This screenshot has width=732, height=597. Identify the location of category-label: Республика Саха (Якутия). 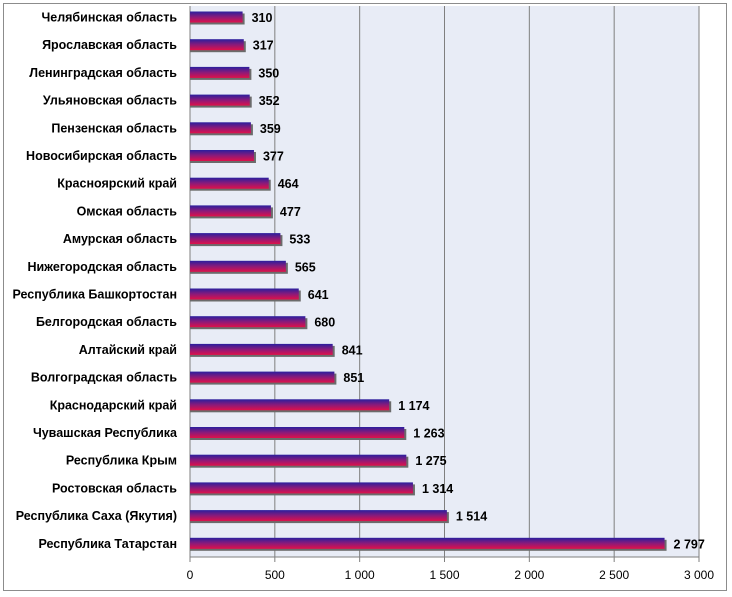
(96, 516).